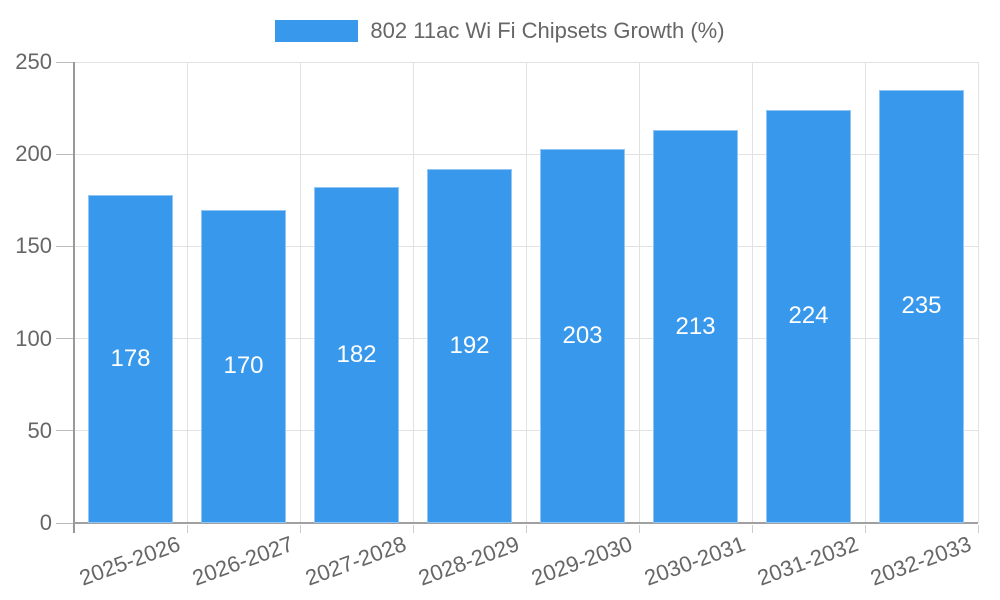 The width and height of the screenshot is (1000, 600). Describe the element at coordinates (921, 561) in the screenshot. I see `x-axis-category-label: 2032-2033` at that location.